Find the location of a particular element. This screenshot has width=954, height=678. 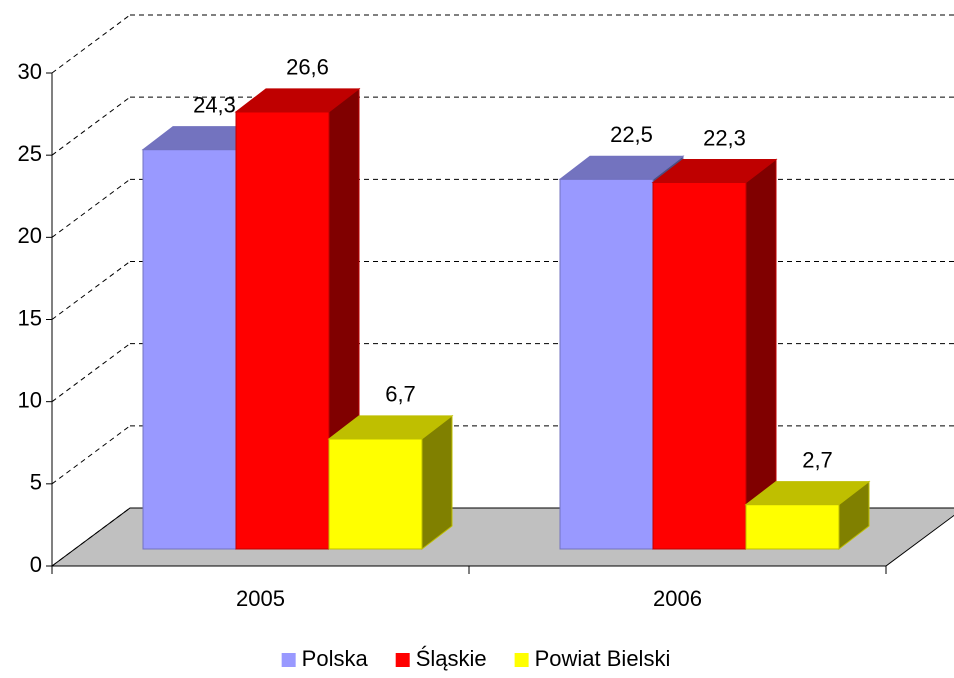

y-tick-label: 0 is located at coordinates (36, 564).